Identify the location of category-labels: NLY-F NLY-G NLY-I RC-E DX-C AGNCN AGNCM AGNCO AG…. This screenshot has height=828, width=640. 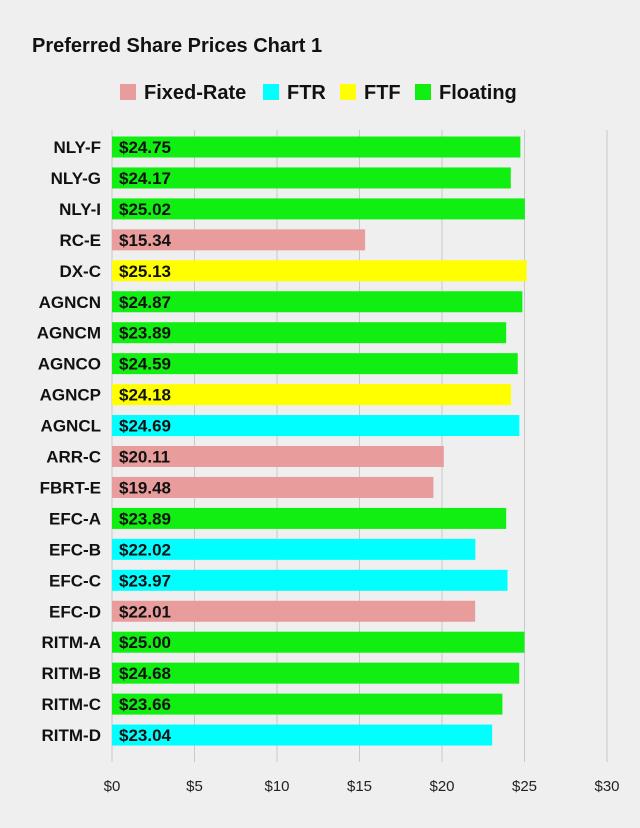
(69, 441).